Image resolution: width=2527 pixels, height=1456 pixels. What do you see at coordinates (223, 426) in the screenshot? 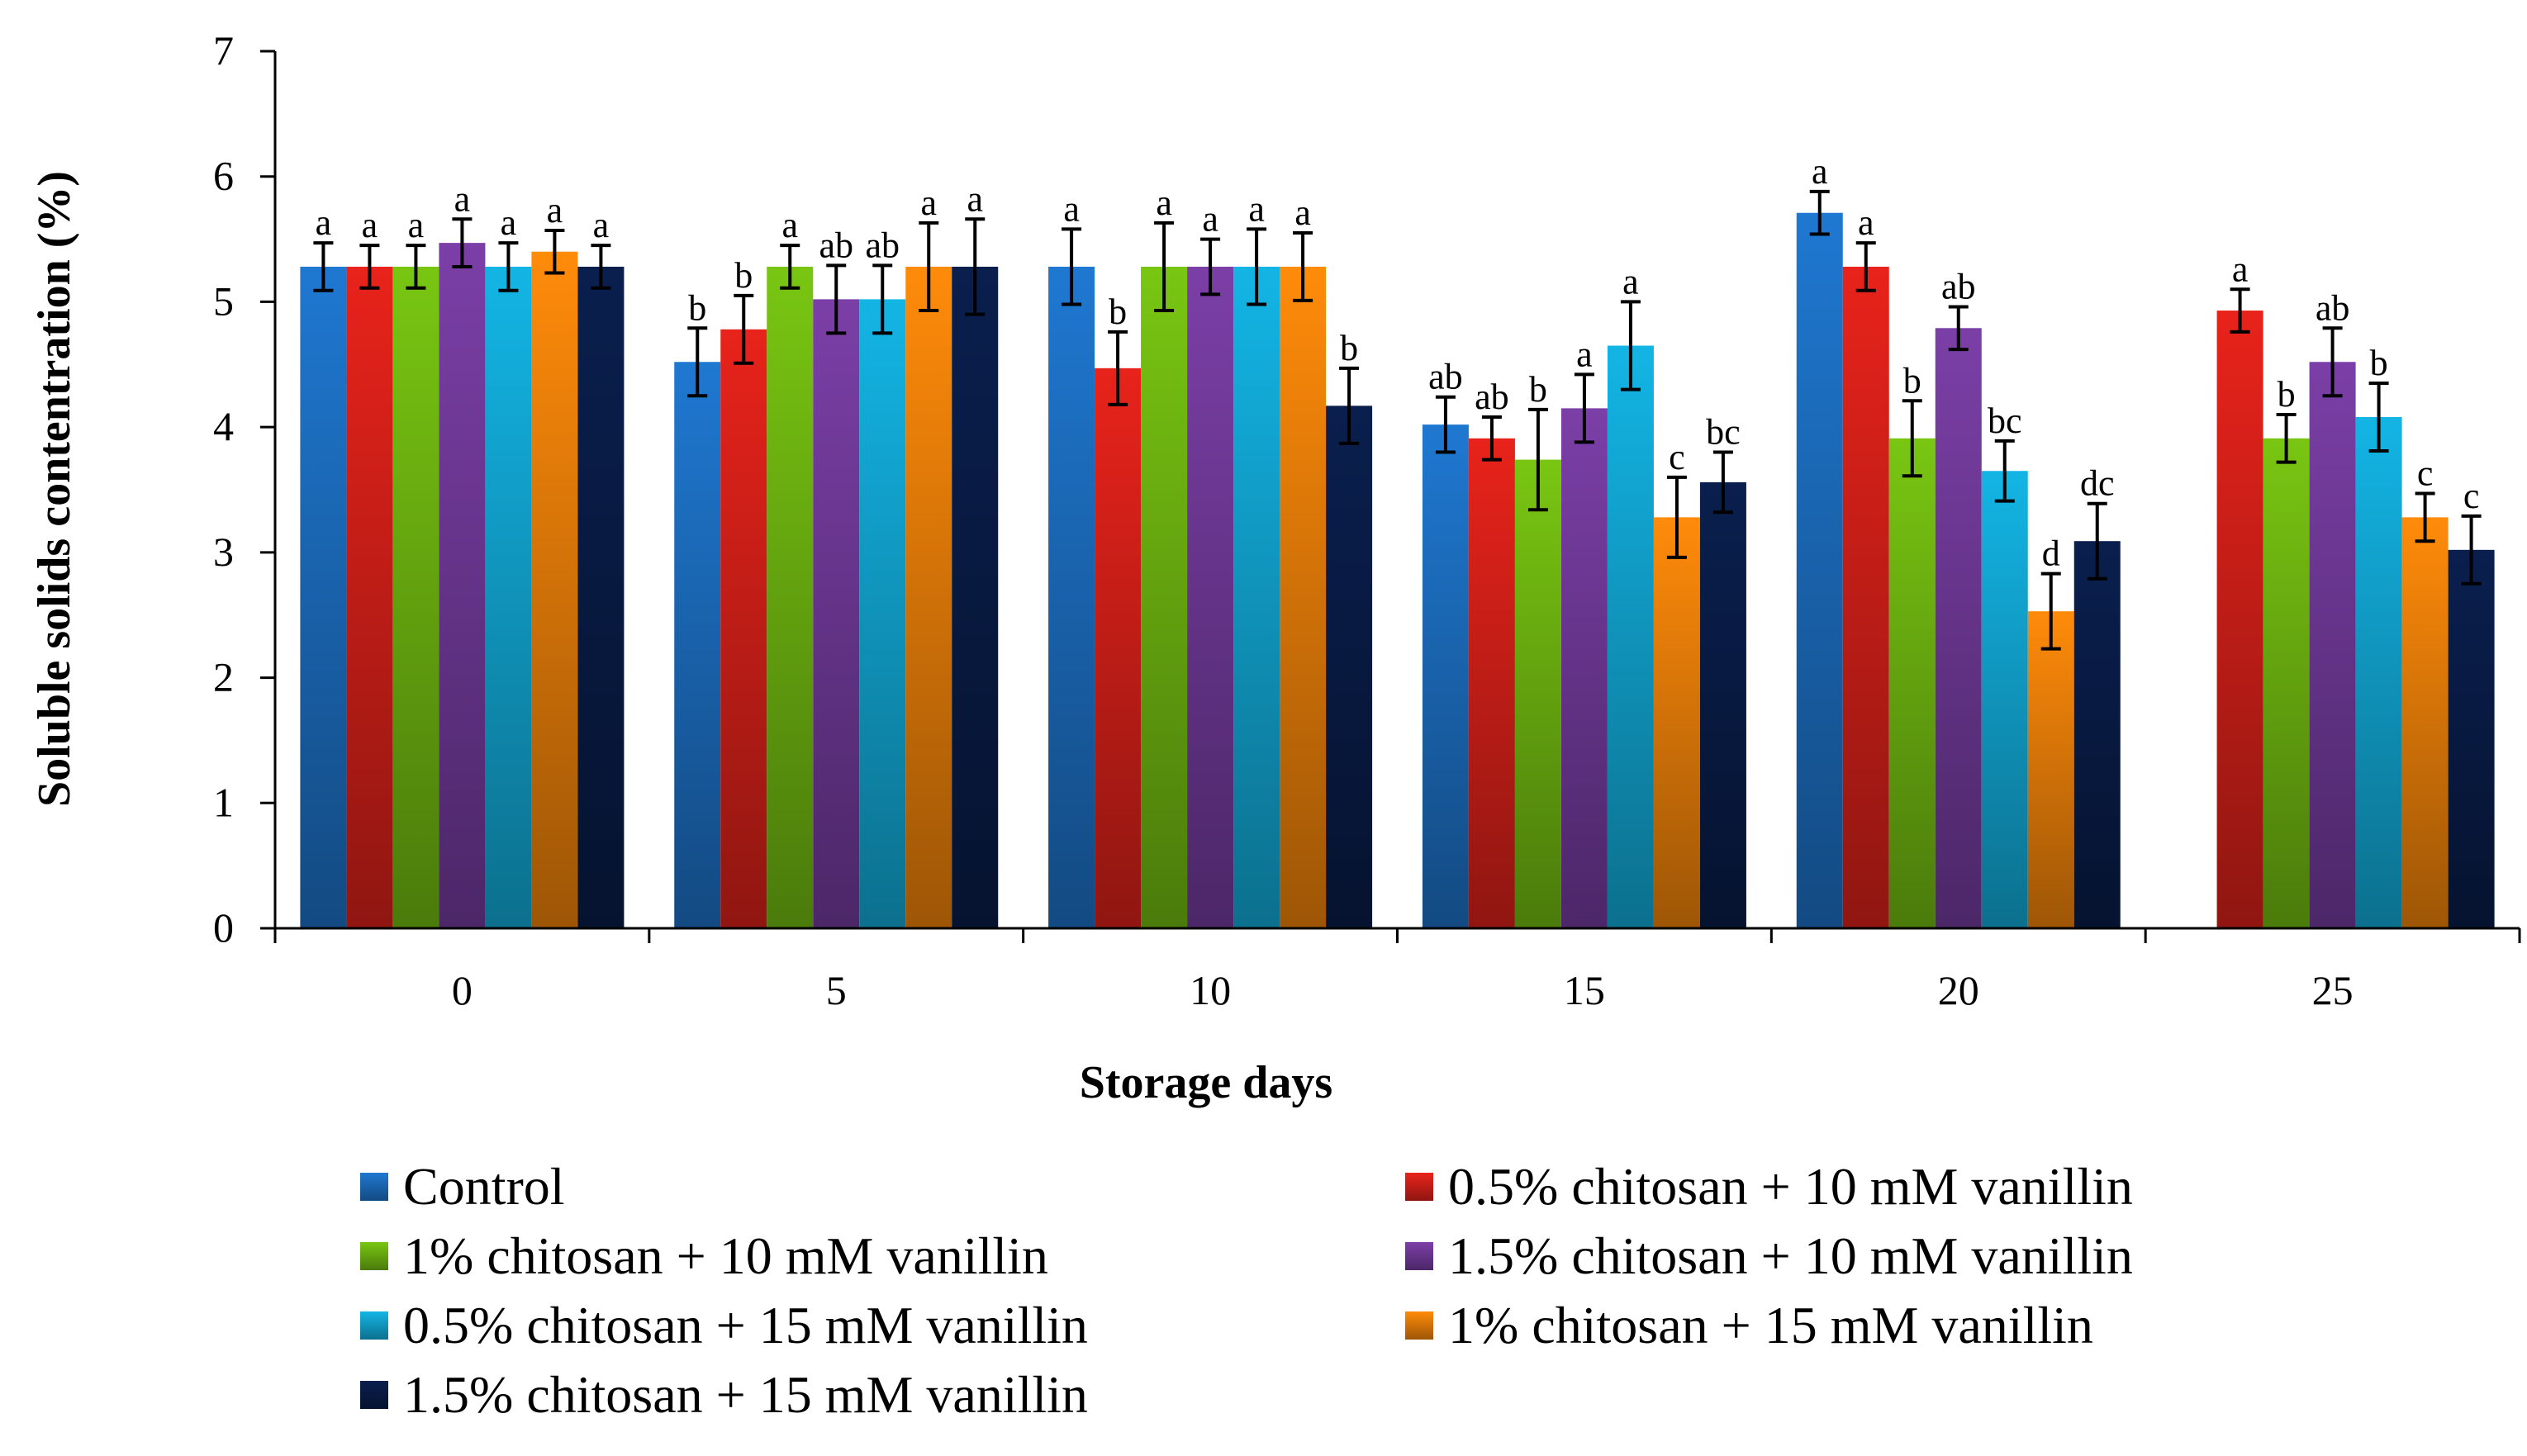
I see `y-tick-label: 4` at bounding box center [223, 426].